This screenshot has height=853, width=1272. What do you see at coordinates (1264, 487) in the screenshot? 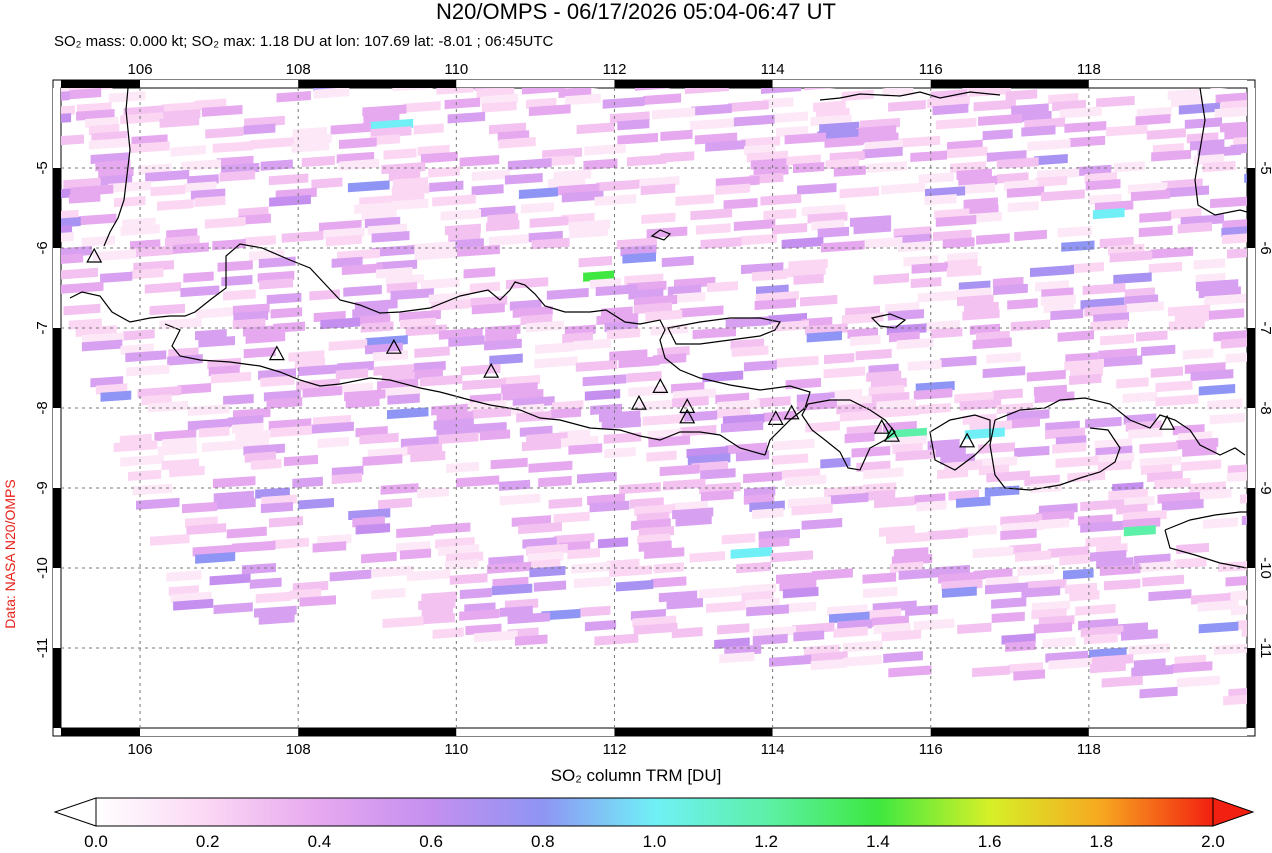
I see `lat-tick-label-right: -9` at bounding box center [1264, 487].